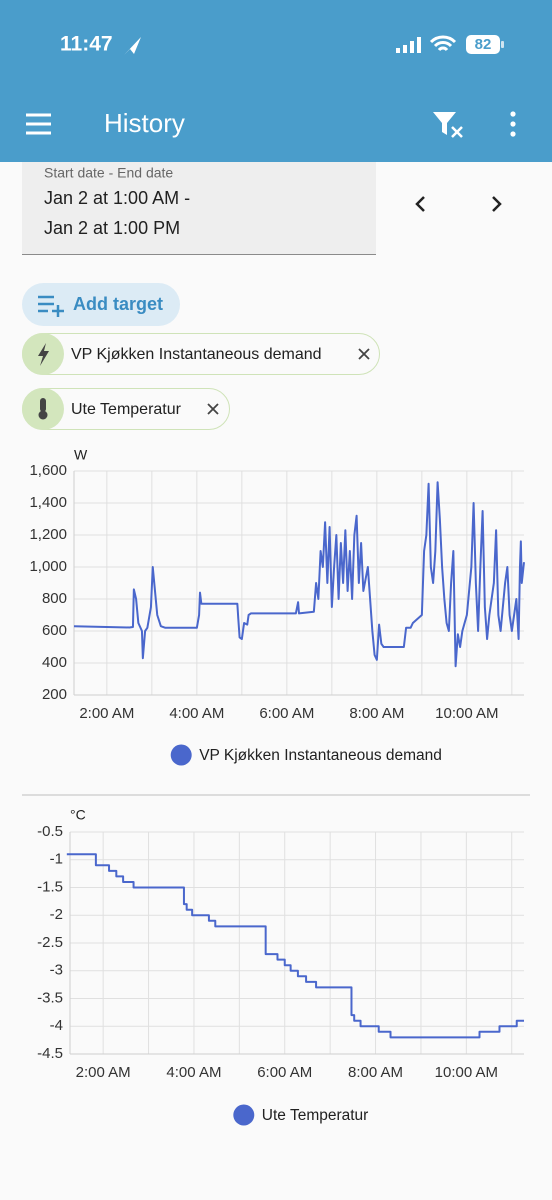 This screenshot has width=552, height=1200. I want to click on y-tick-label: -2, so click(56, 914).